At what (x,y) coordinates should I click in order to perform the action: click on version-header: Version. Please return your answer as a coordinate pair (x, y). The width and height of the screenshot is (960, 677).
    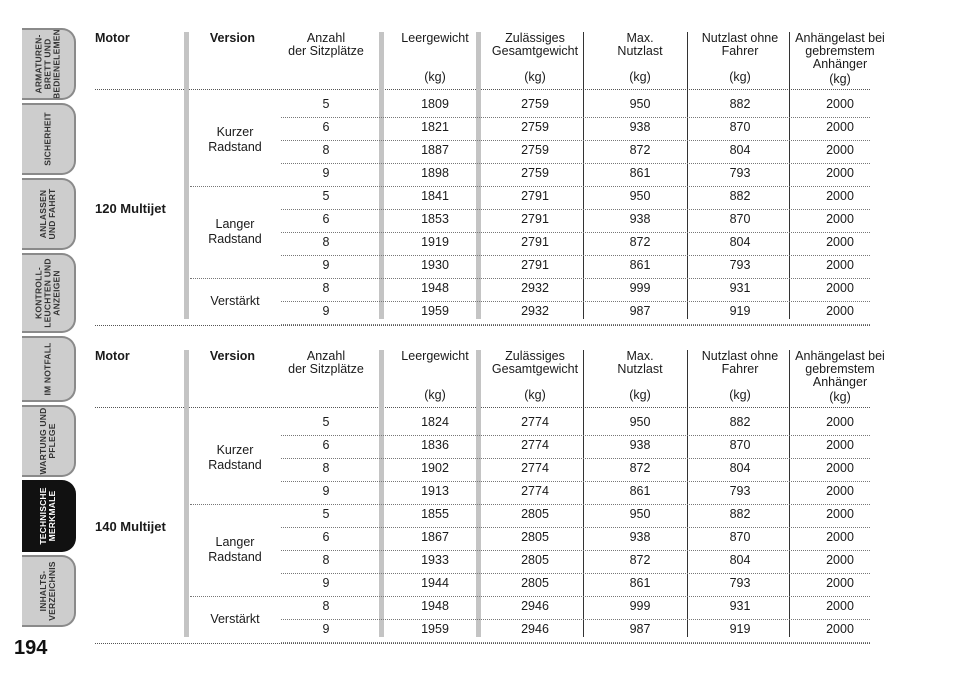
    Looking at the image, I should click on (232, 38).